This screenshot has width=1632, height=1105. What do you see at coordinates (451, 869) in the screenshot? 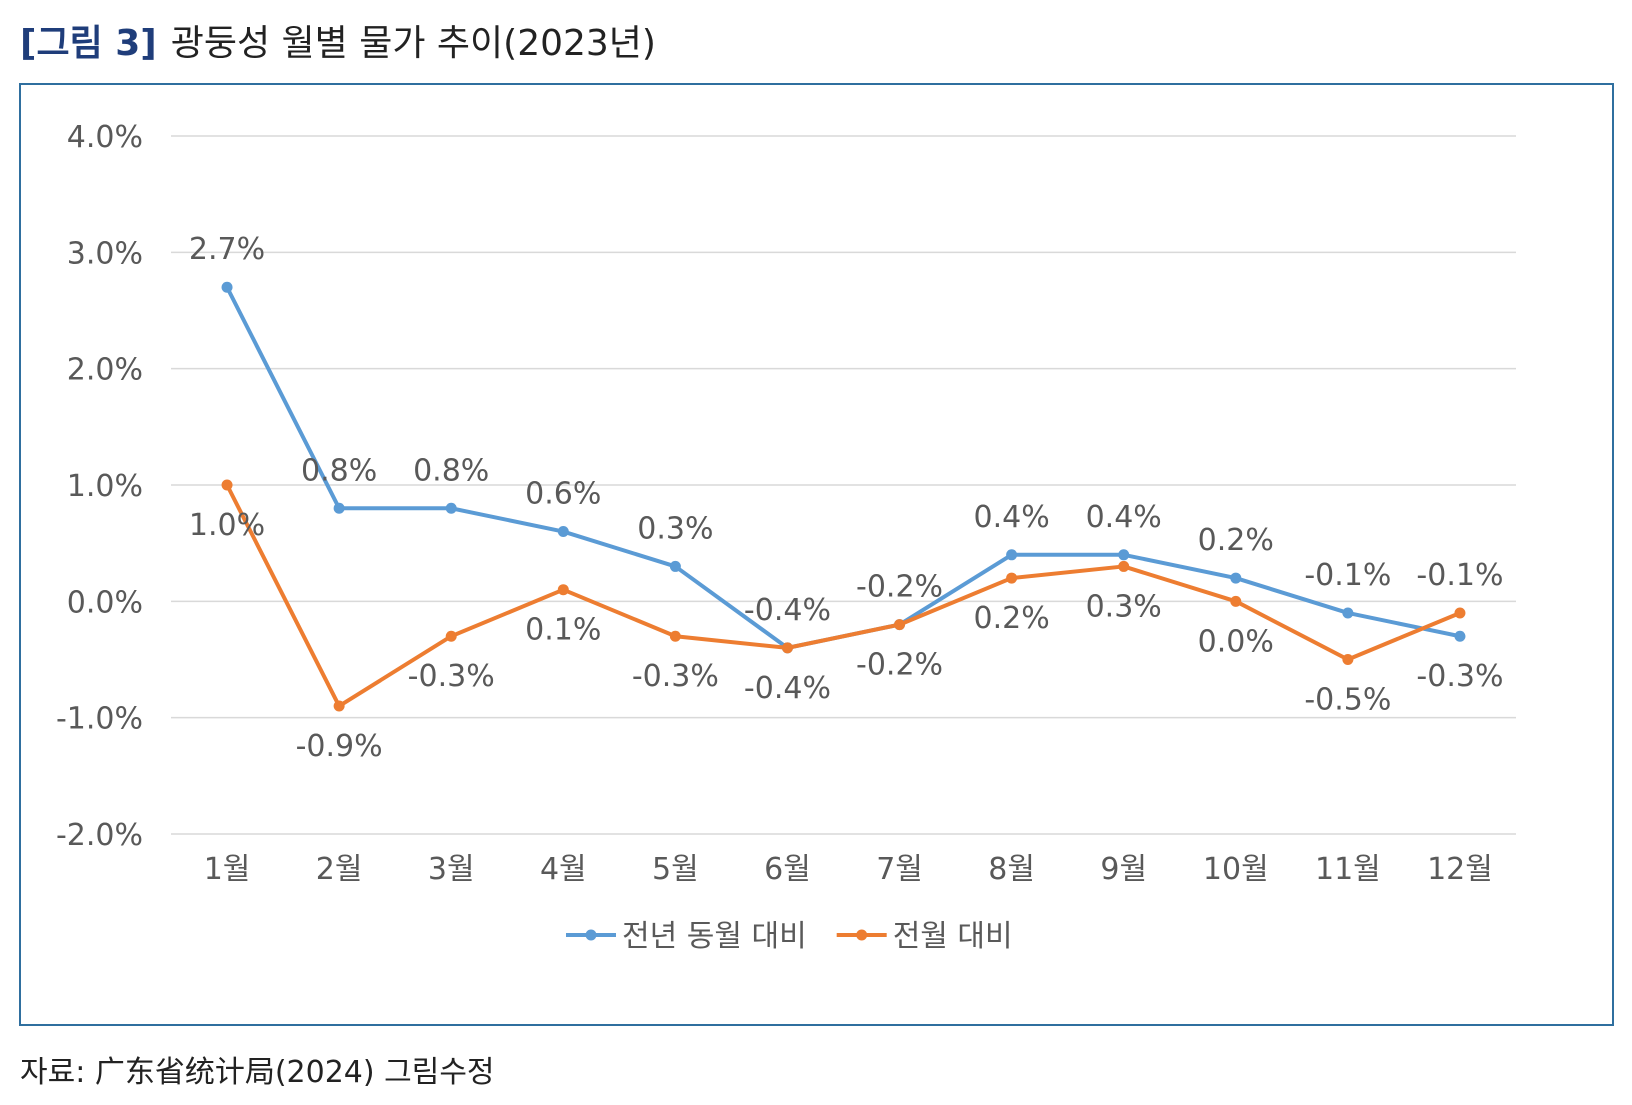
I see `x-tick-label: 3월` at bounding box center [451, 869].